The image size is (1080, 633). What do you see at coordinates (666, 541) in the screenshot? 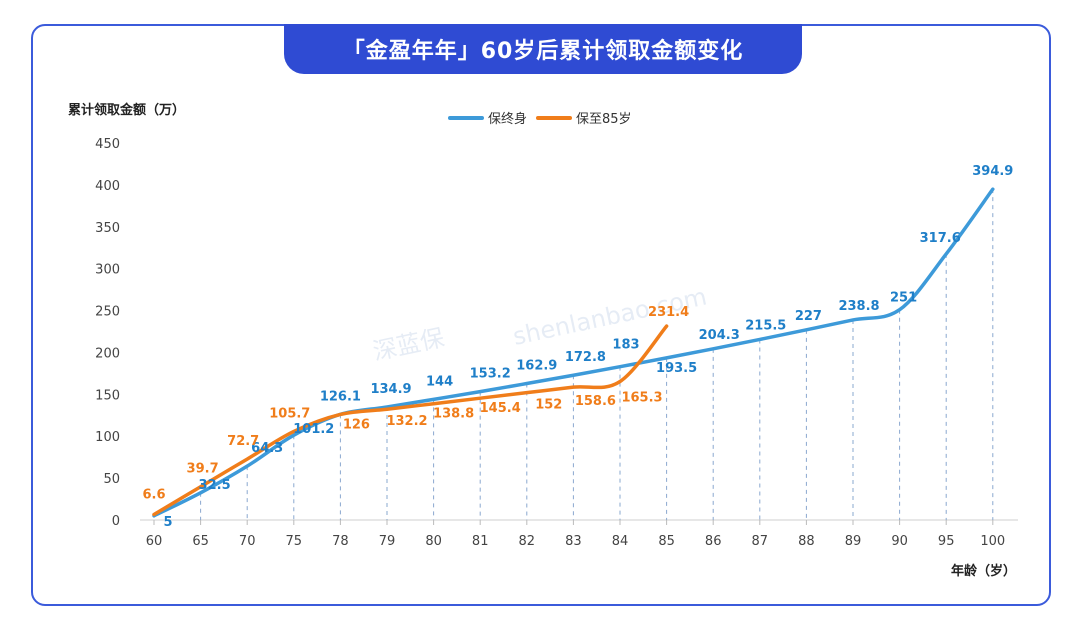
I see `x-tick-label: 85` at bounding box center [666, 541].